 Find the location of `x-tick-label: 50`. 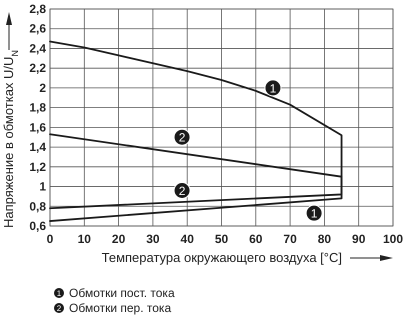

x-tick-label: 50 is located at coordinates (221, 239).